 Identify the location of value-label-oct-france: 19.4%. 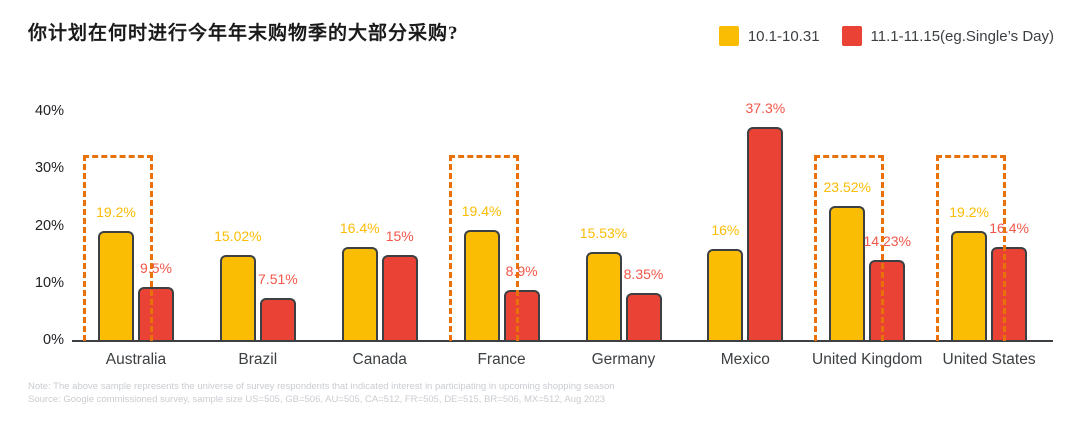
(481, 210).